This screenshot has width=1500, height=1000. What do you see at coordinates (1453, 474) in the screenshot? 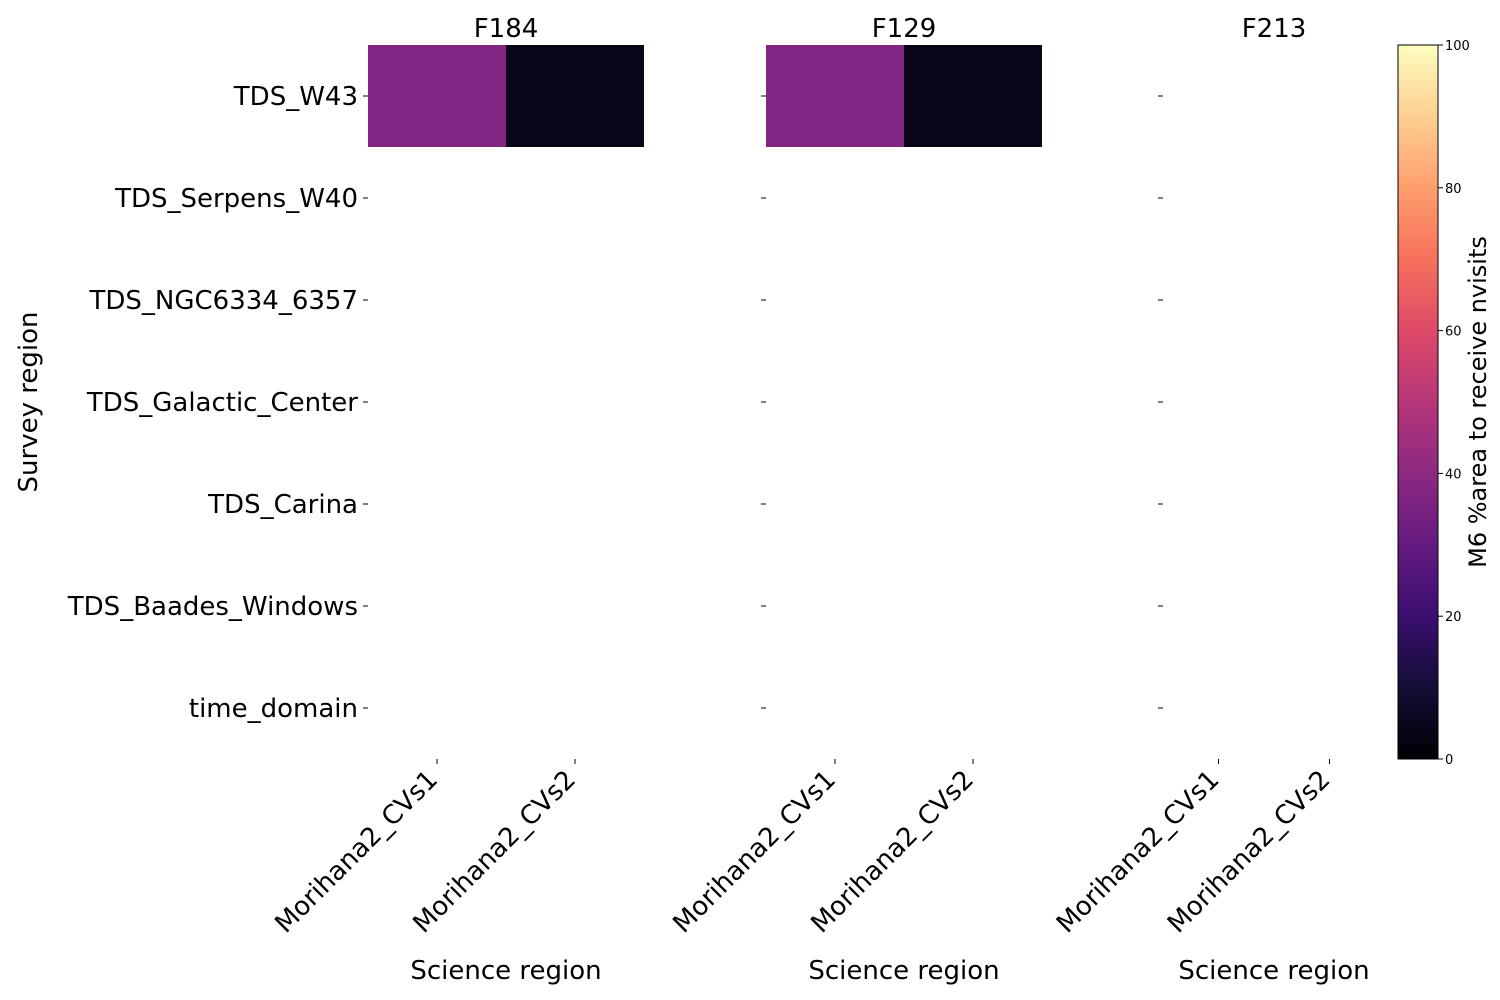
I see `colorbar-tick-label: 40` at bounding box center [1453, 474].